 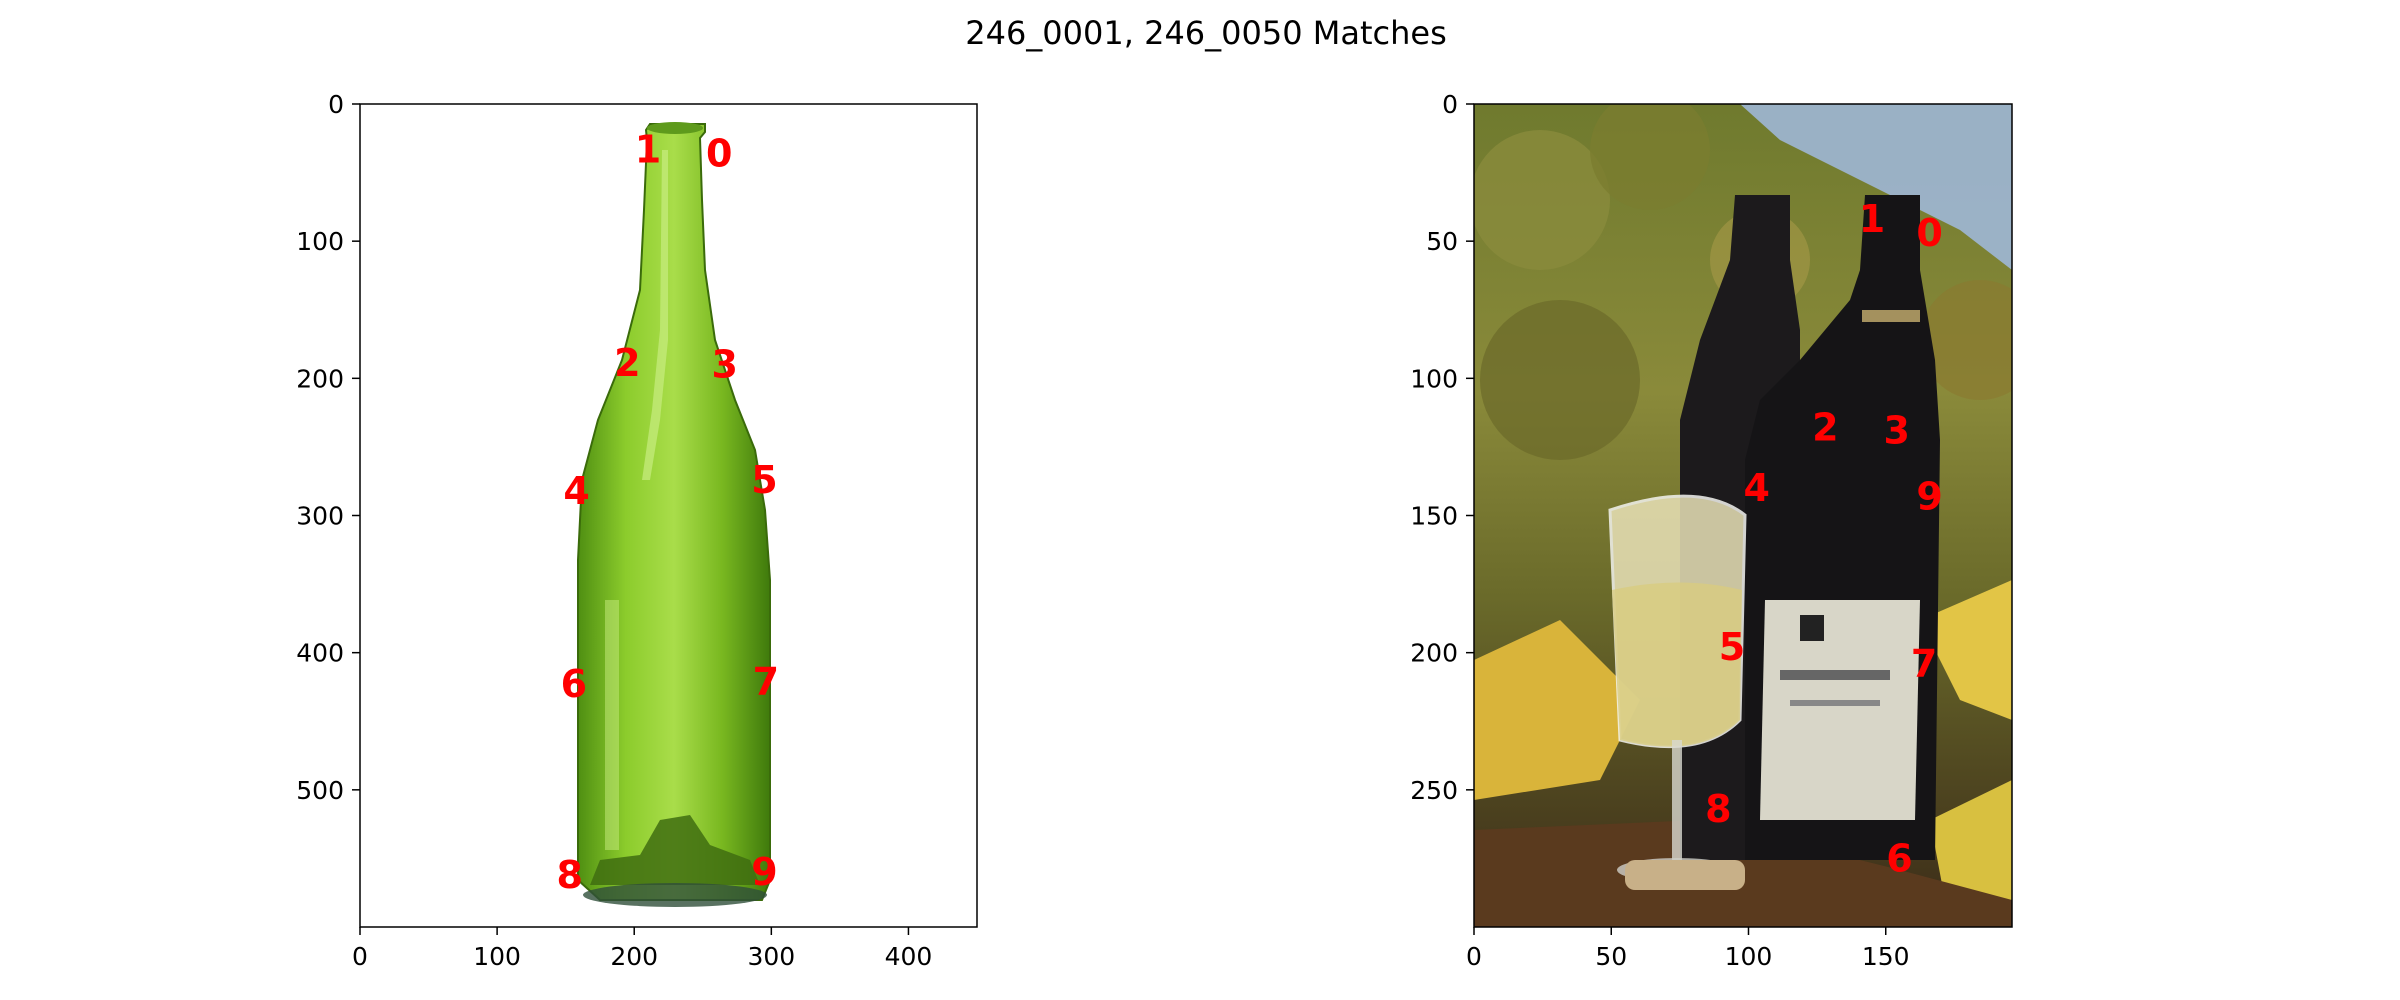 What do you see at coordinates (1434, 790) in the screenshot?
I see `y-tick-label: 250` at bounding box center [1434, 790].